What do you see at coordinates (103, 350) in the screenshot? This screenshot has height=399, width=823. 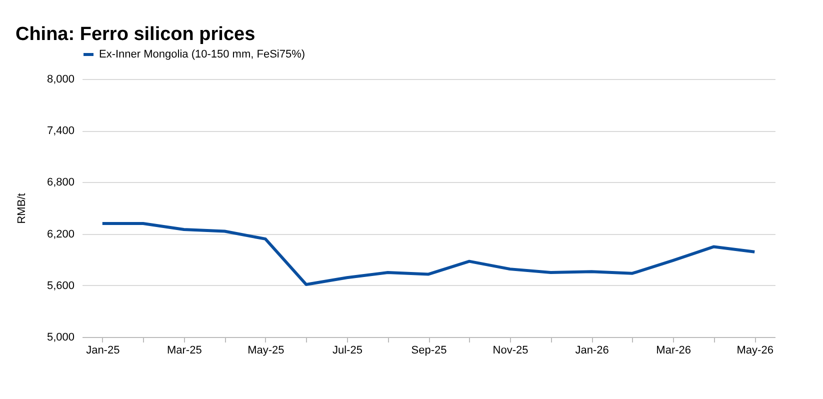 I see `x-tick-label: Jan-25` at bounding box center [103, 350].